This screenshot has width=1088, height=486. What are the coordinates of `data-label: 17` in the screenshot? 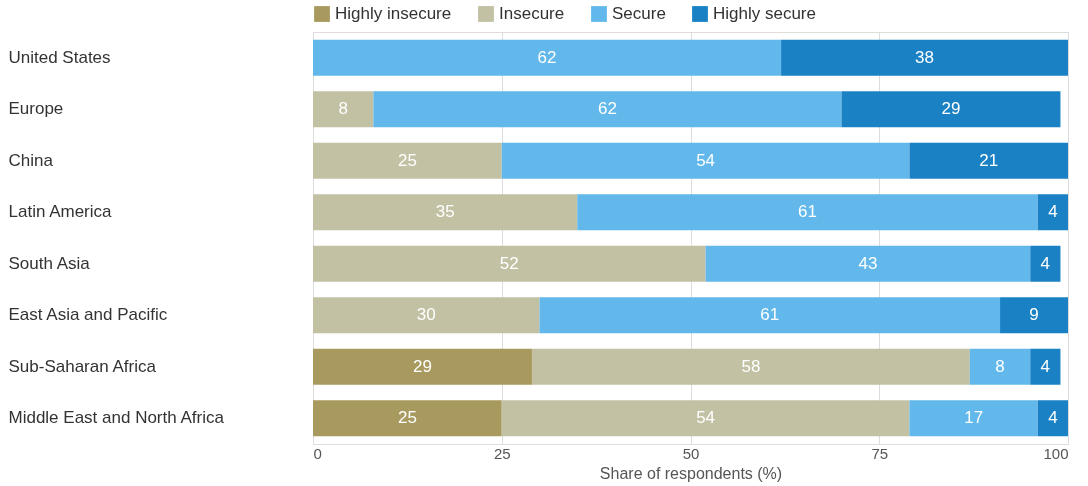 It's located at (974, 418).